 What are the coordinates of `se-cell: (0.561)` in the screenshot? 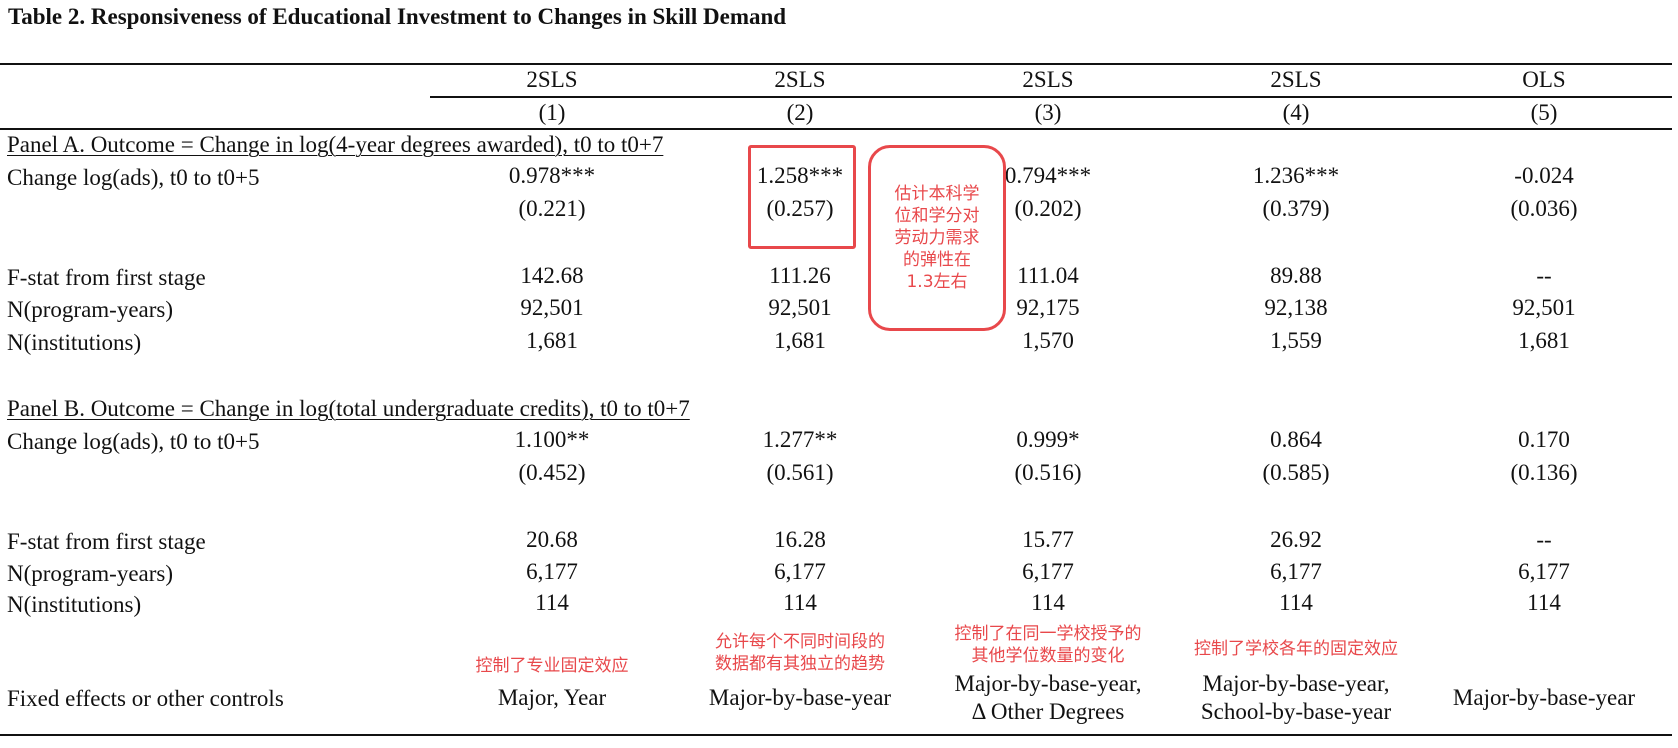 It's located at (800, 472).